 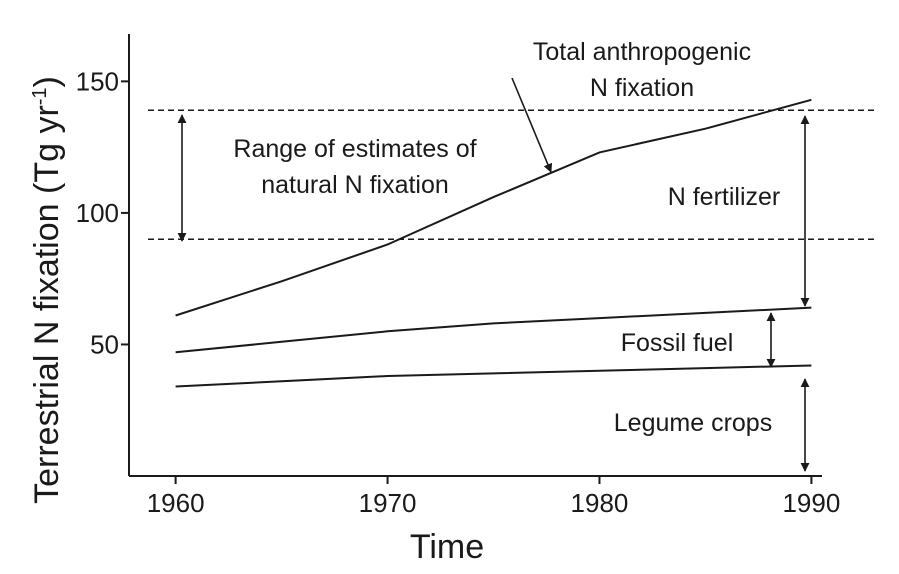 I want to click on y-tick-label-50: 50, so click(x=104, y=344).